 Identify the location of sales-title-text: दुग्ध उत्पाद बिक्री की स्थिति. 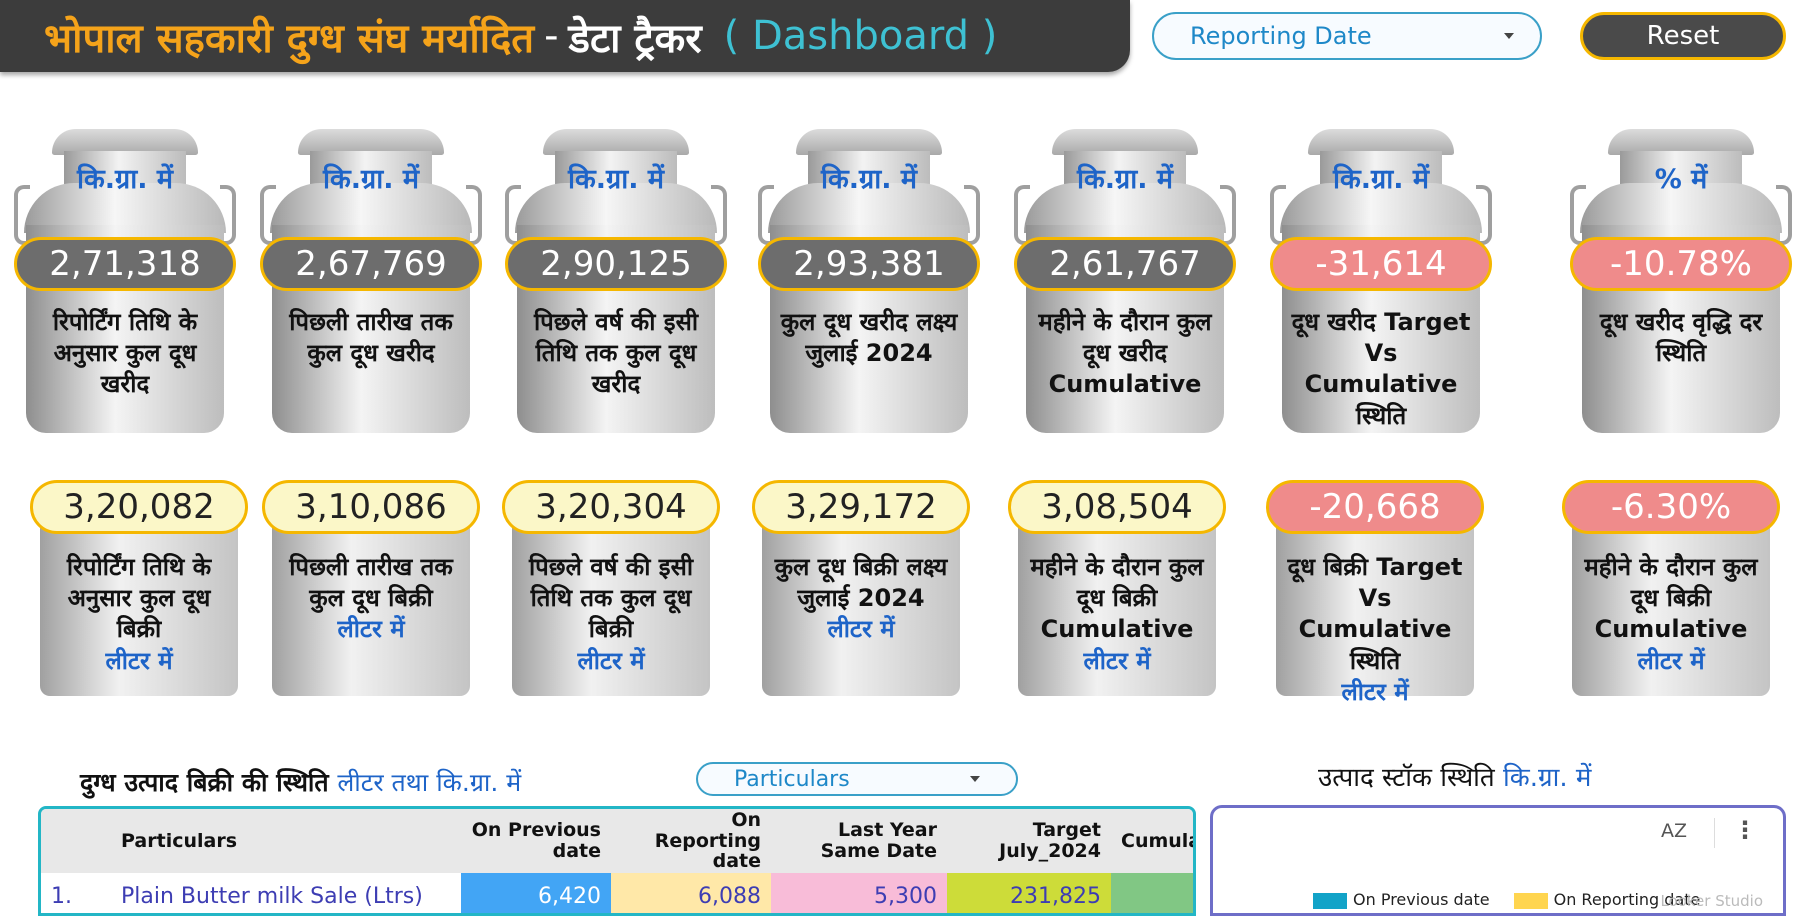
(204, 782).